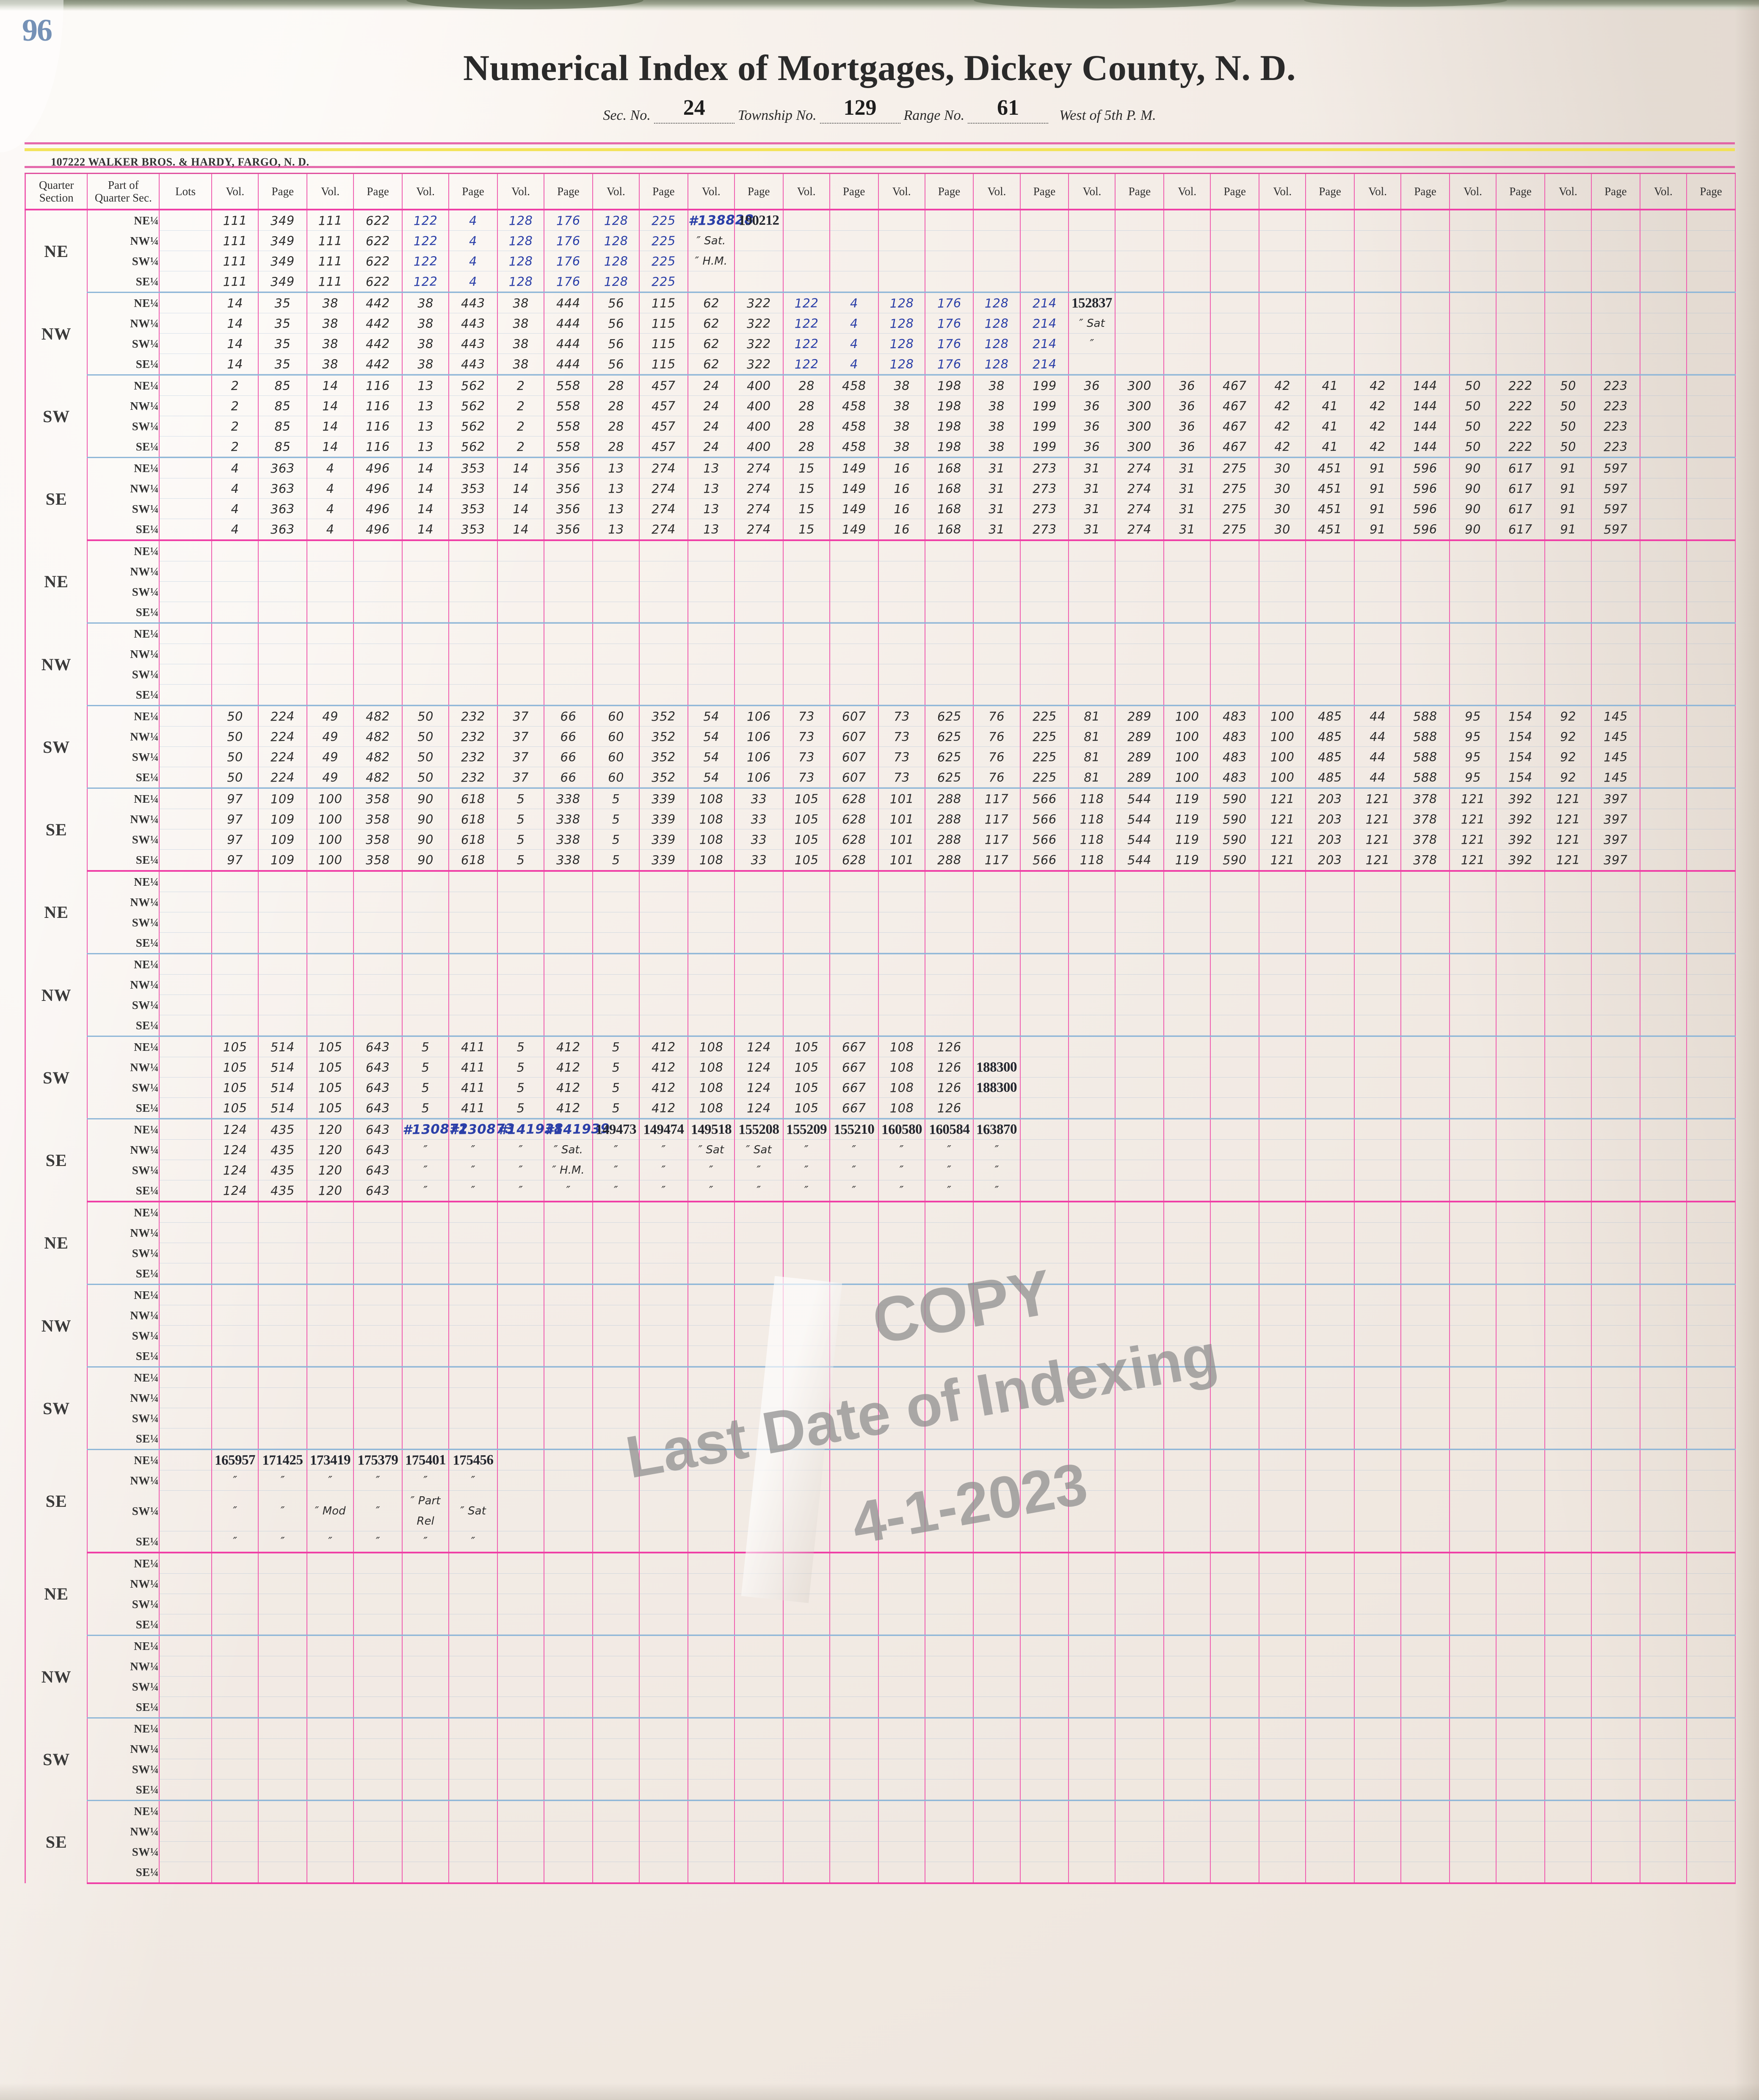 The width and height of the screenshot is (1759, 2100). What do you see at coordinates (1568, 716) in the screenshot?
I see `vol-cell-15: 92` at bounding box center [1568, 716].